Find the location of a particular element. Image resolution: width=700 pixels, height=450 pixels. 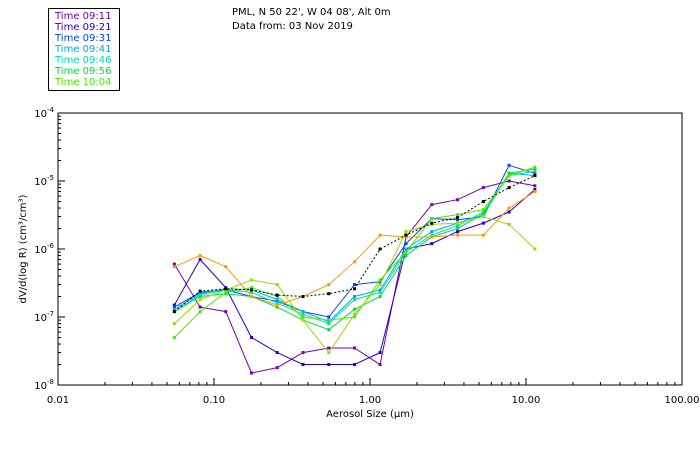

y-tick-label: 10⁻⁶ is located at coordinates (44, 249).